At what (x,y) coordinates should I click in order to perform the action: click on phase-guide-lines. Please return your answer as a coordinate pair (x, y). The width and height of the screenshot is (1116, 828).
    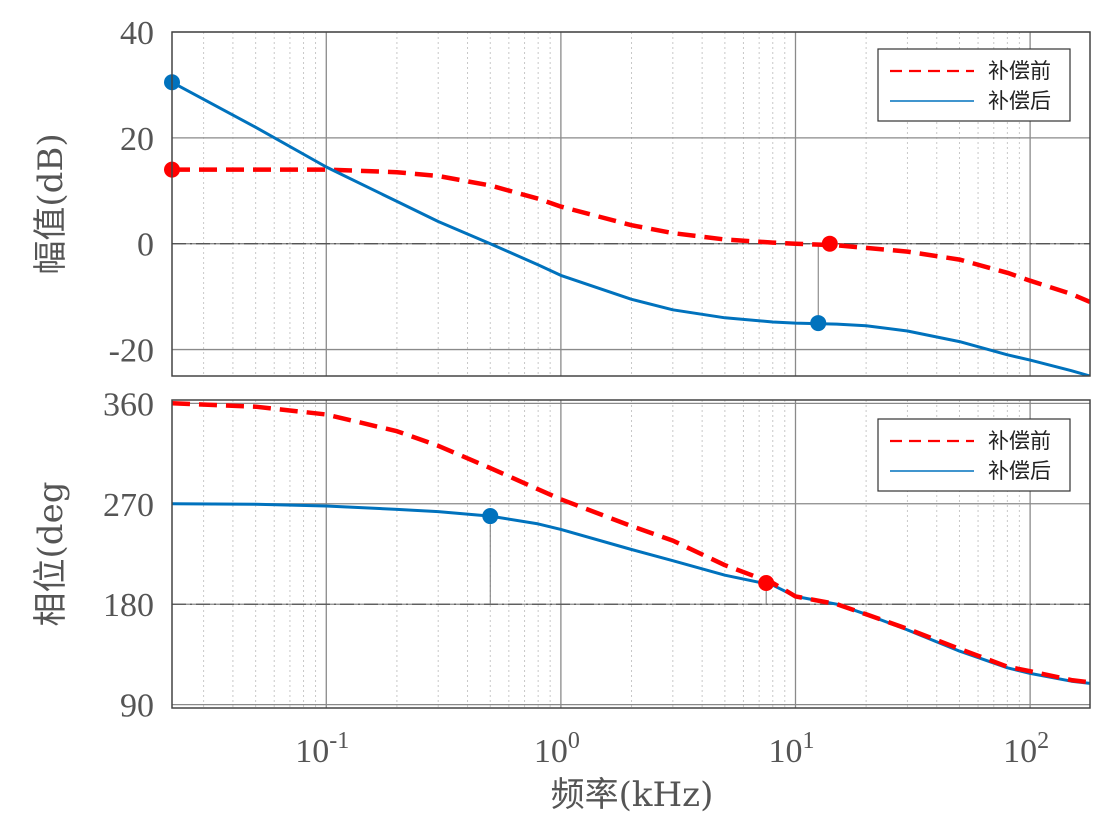
    Looking at the image, I should click on (631, 560).